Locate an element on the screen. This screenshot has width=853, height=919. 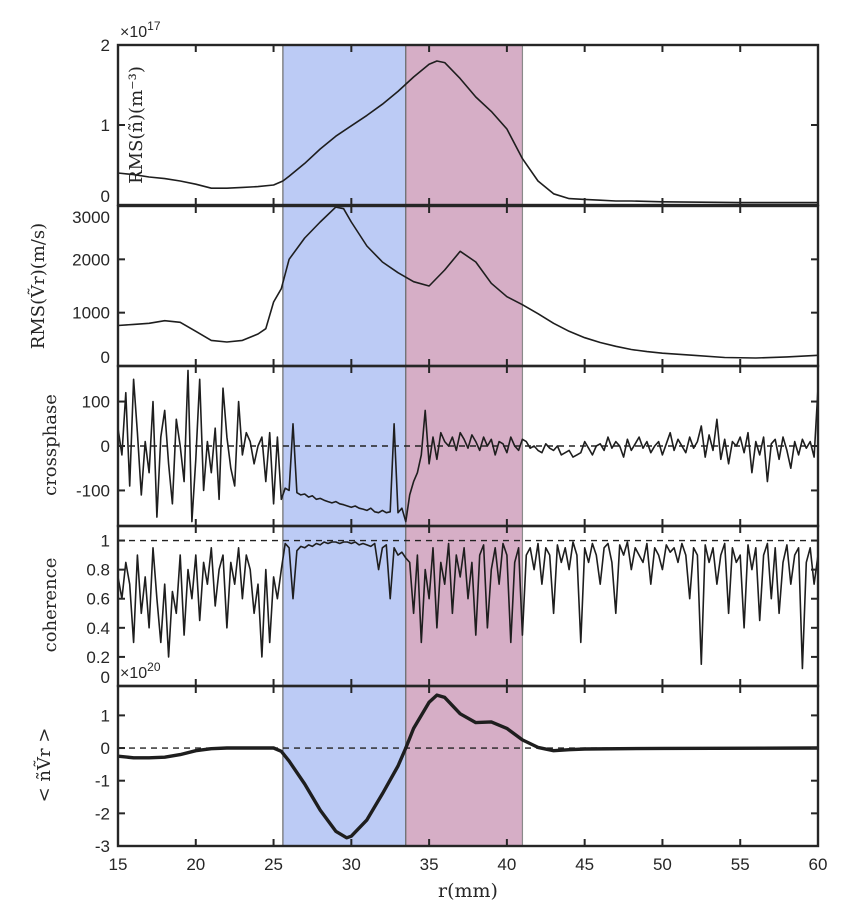
x-tick-label: 20 is located at coordinates (195, 864).